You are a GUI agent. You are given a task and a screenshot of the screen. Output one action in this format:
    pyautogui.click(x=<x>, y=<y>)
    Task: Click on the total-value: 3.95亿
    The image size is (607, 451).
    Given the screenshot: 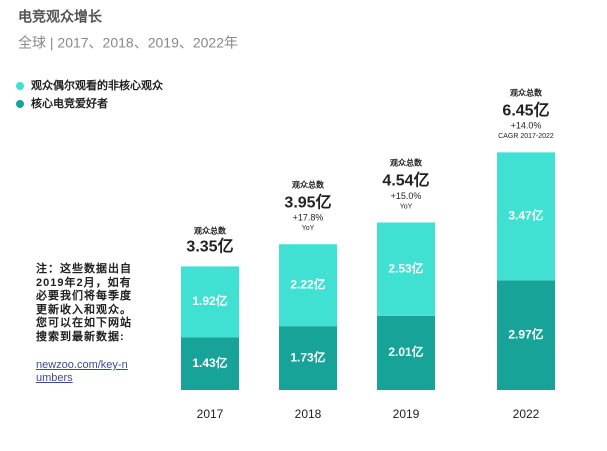 What is the action you would take?
    pyautogui.click(x=307, y=201)
    